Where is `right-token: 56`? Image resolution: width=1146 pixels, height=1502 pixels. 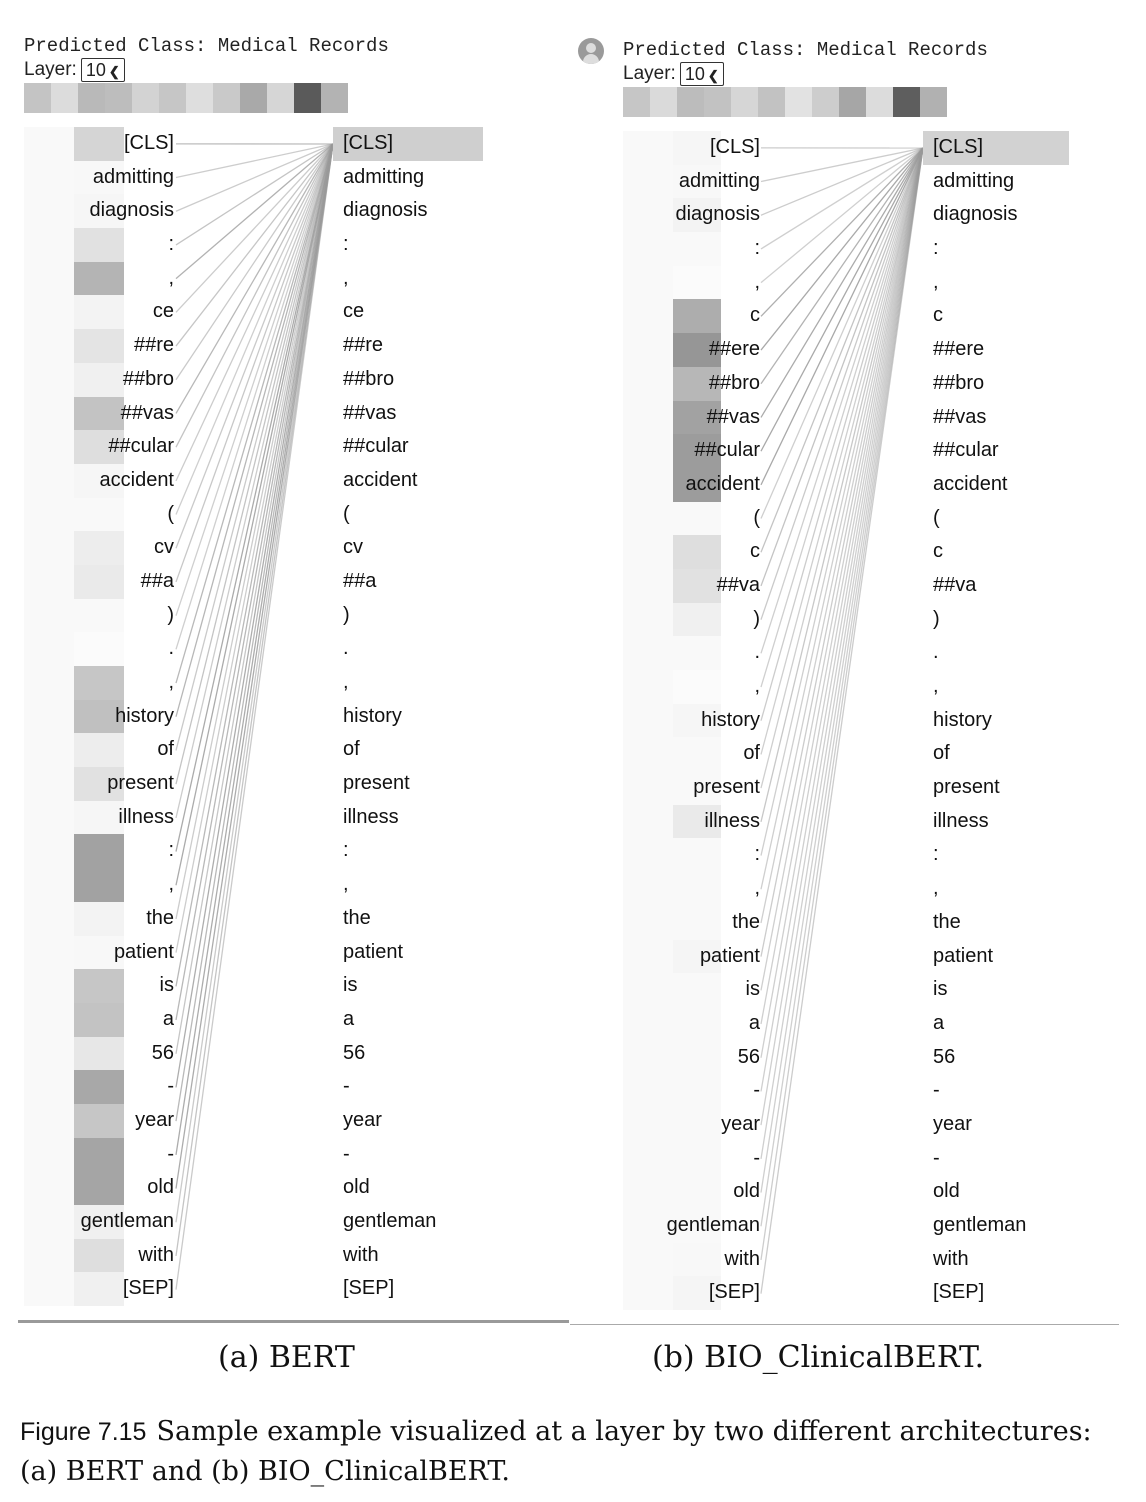
right-token: 56 is located at coordinates (408, 1054).